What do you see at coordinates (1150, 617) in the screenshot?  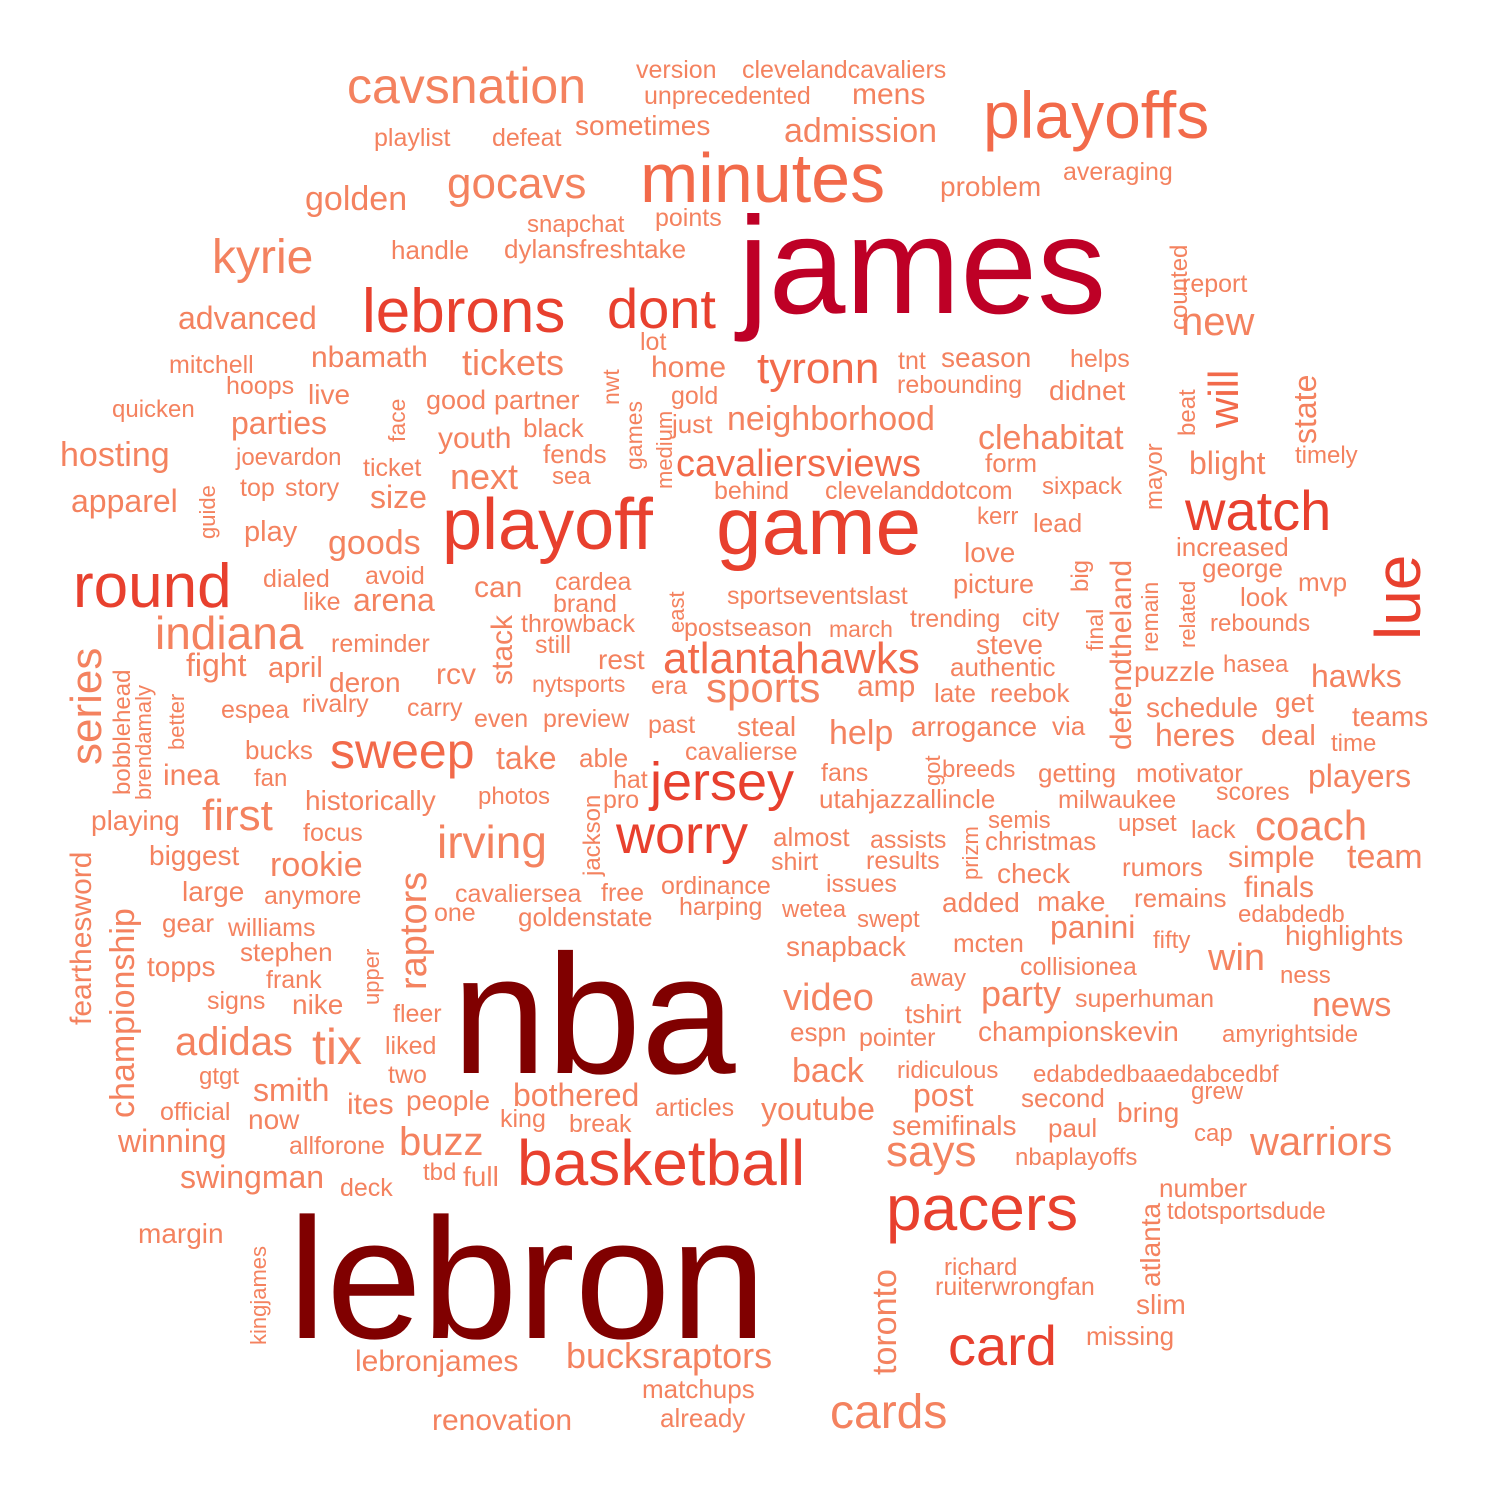 I see `word-remain: remain` at bounding box center [1150, 617].